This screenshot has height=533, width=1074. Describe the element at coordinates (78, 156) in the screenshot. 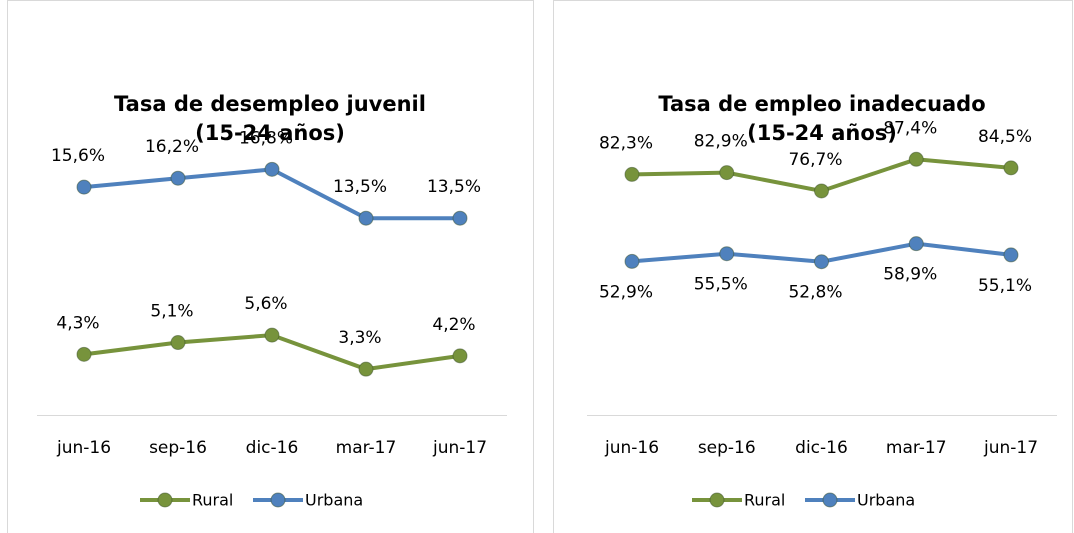

I see `data-label: 15,6%` at that location.